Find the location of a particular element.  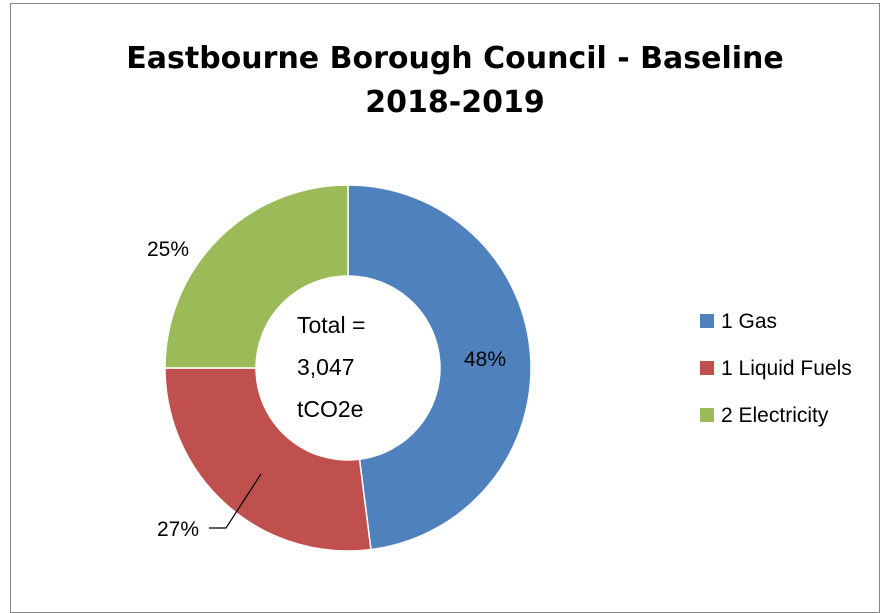

slice-label-0: 48% is located at coordinates (485, 359).